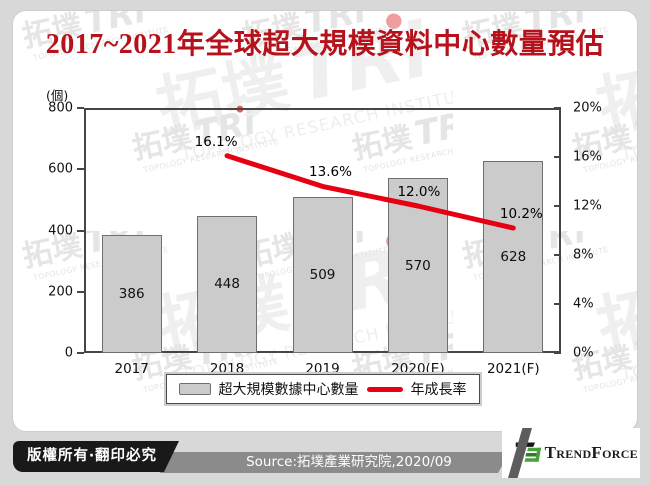  I want to click on left-axis-unit-label: (個), so click(57, 95).